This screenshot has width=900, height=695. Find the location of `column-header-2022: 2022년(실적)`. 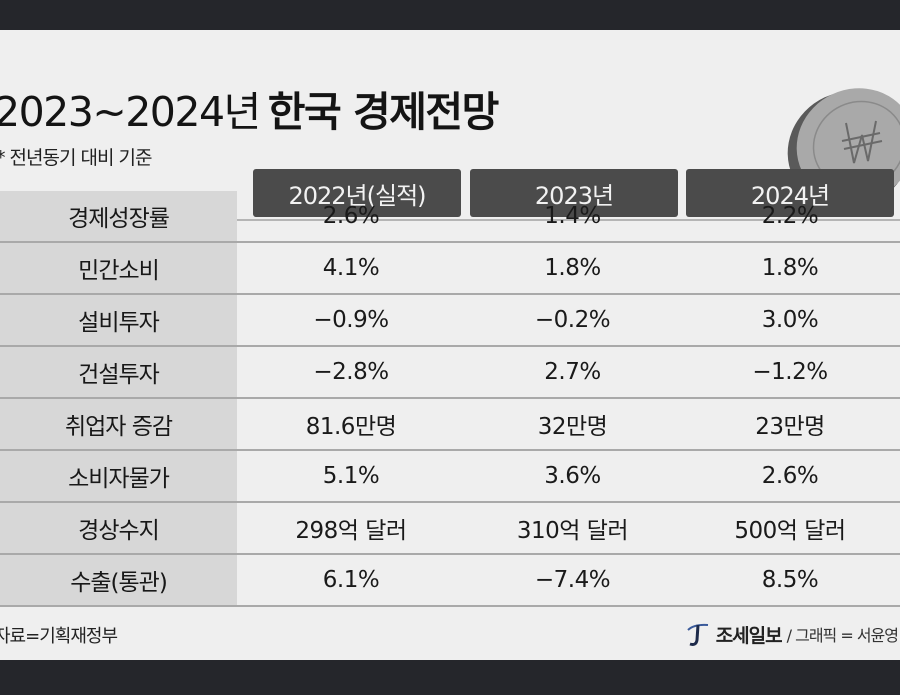

column-header-2022: 2022년(실적) is located at coordinates (357, 193).